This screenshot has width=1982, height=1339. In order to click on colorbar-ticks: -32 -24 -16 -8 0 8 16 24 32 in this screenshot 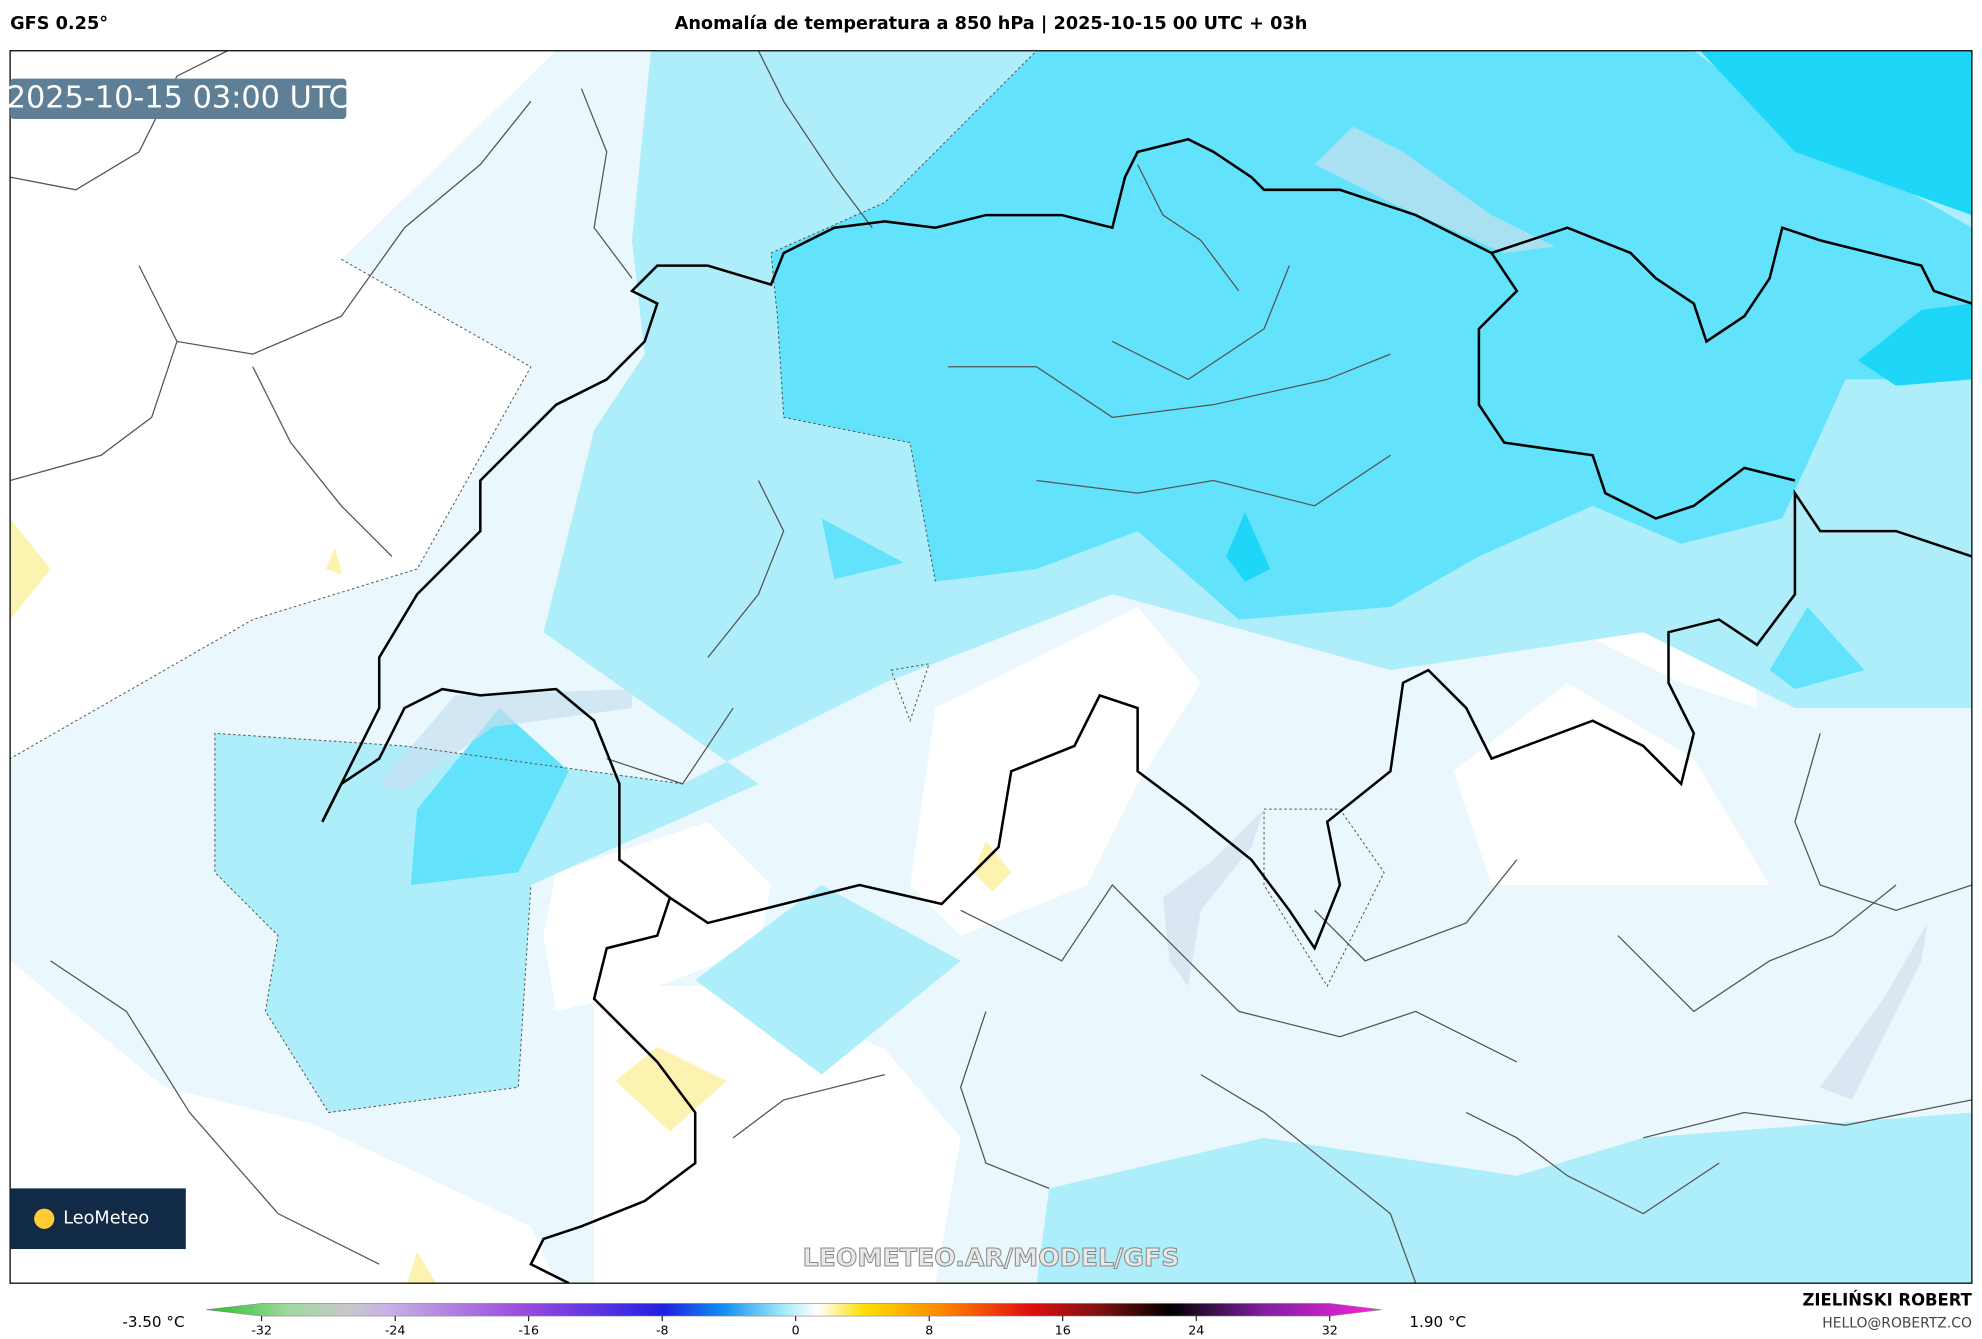, I will do `click(794, 1327)`.